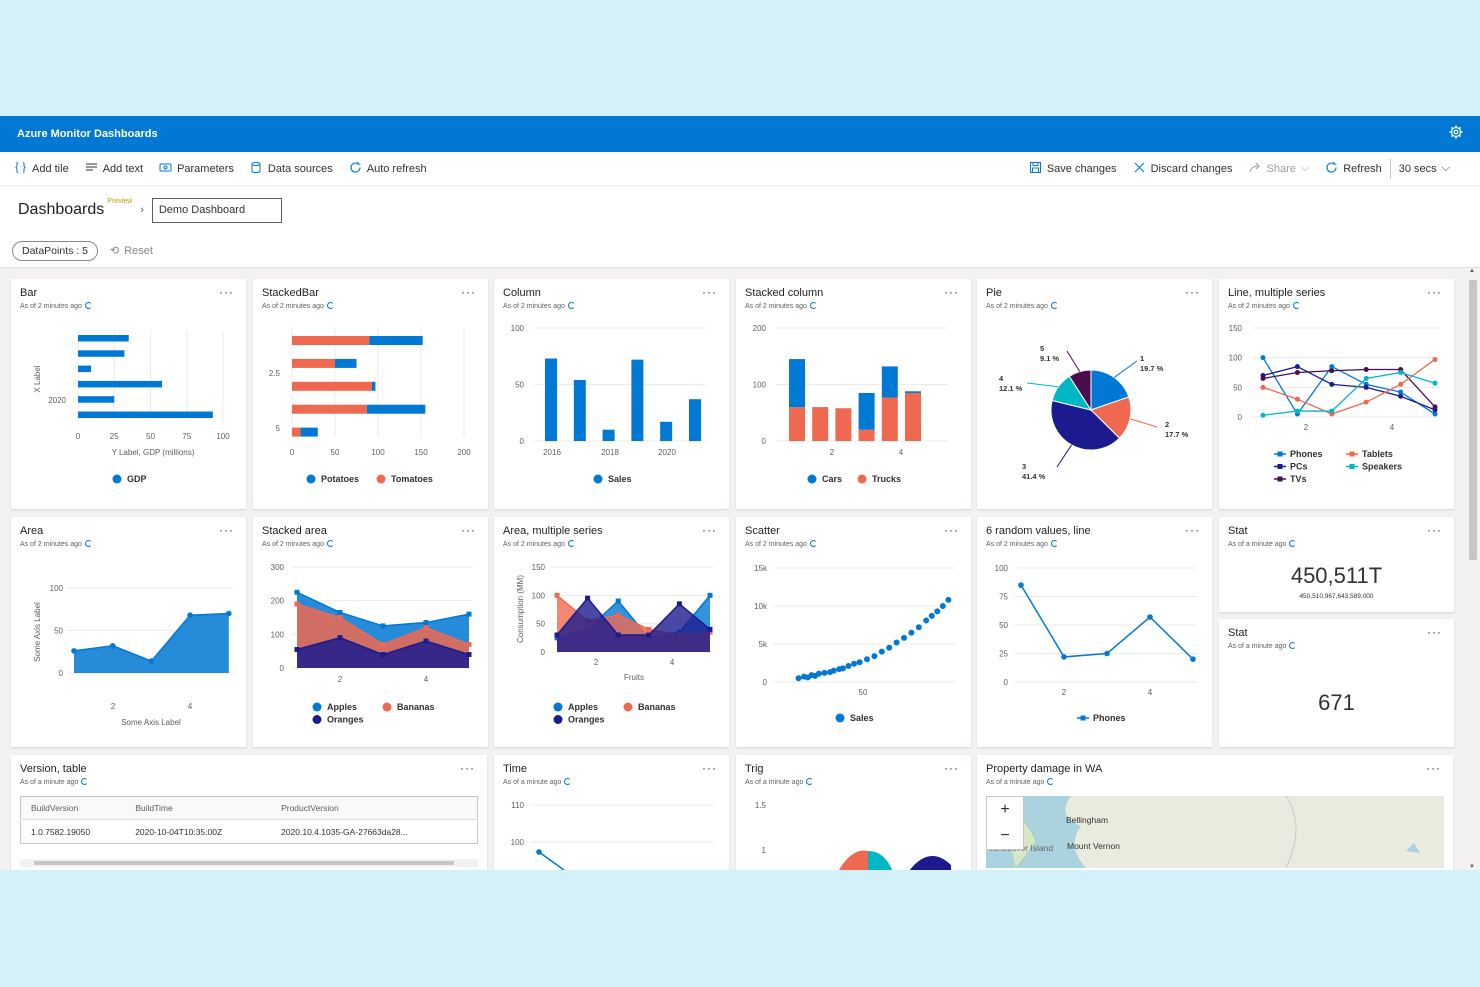 Image resolution: width=1480 pixels, height=987 pixels. I want to click on tile-title: Stacked column, so click(784, 293).